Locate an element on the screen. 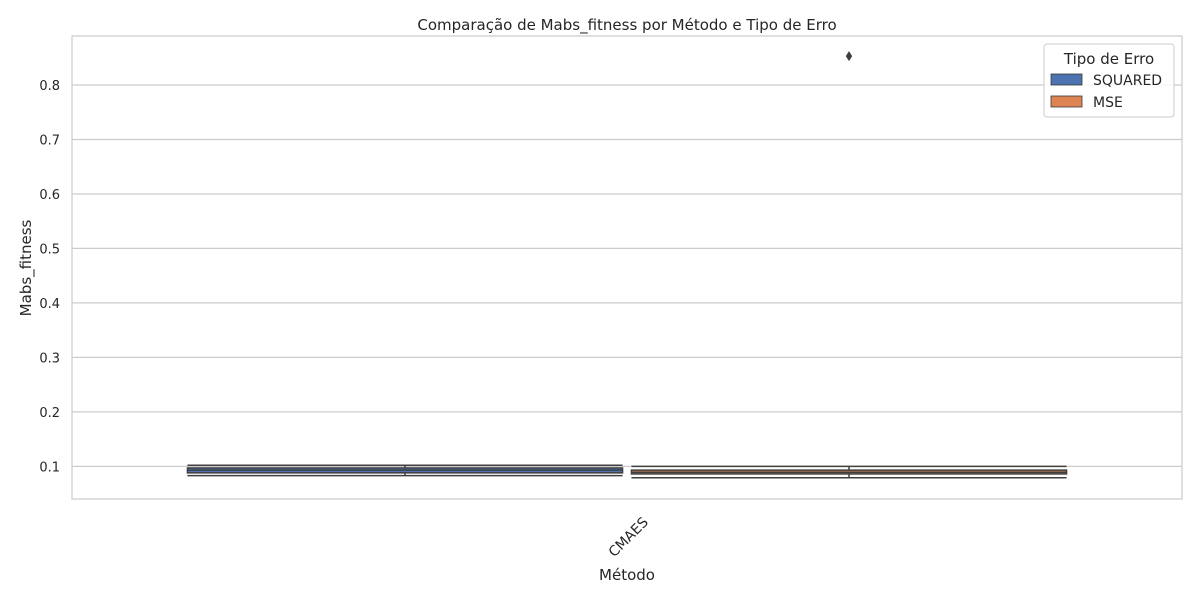 The image size is (1200, 600). y-axis-label: Mabs_fitness is located at coordinates (26, 267).